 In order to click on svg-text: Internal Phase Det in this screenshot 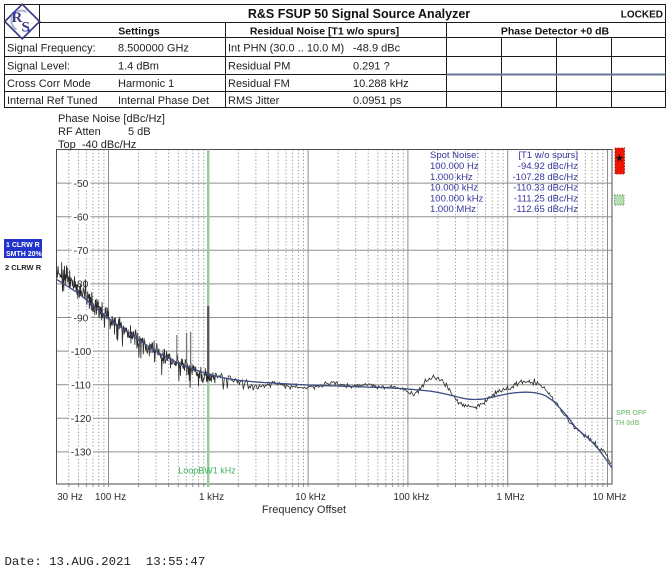, I will do `click(163, 101)`.